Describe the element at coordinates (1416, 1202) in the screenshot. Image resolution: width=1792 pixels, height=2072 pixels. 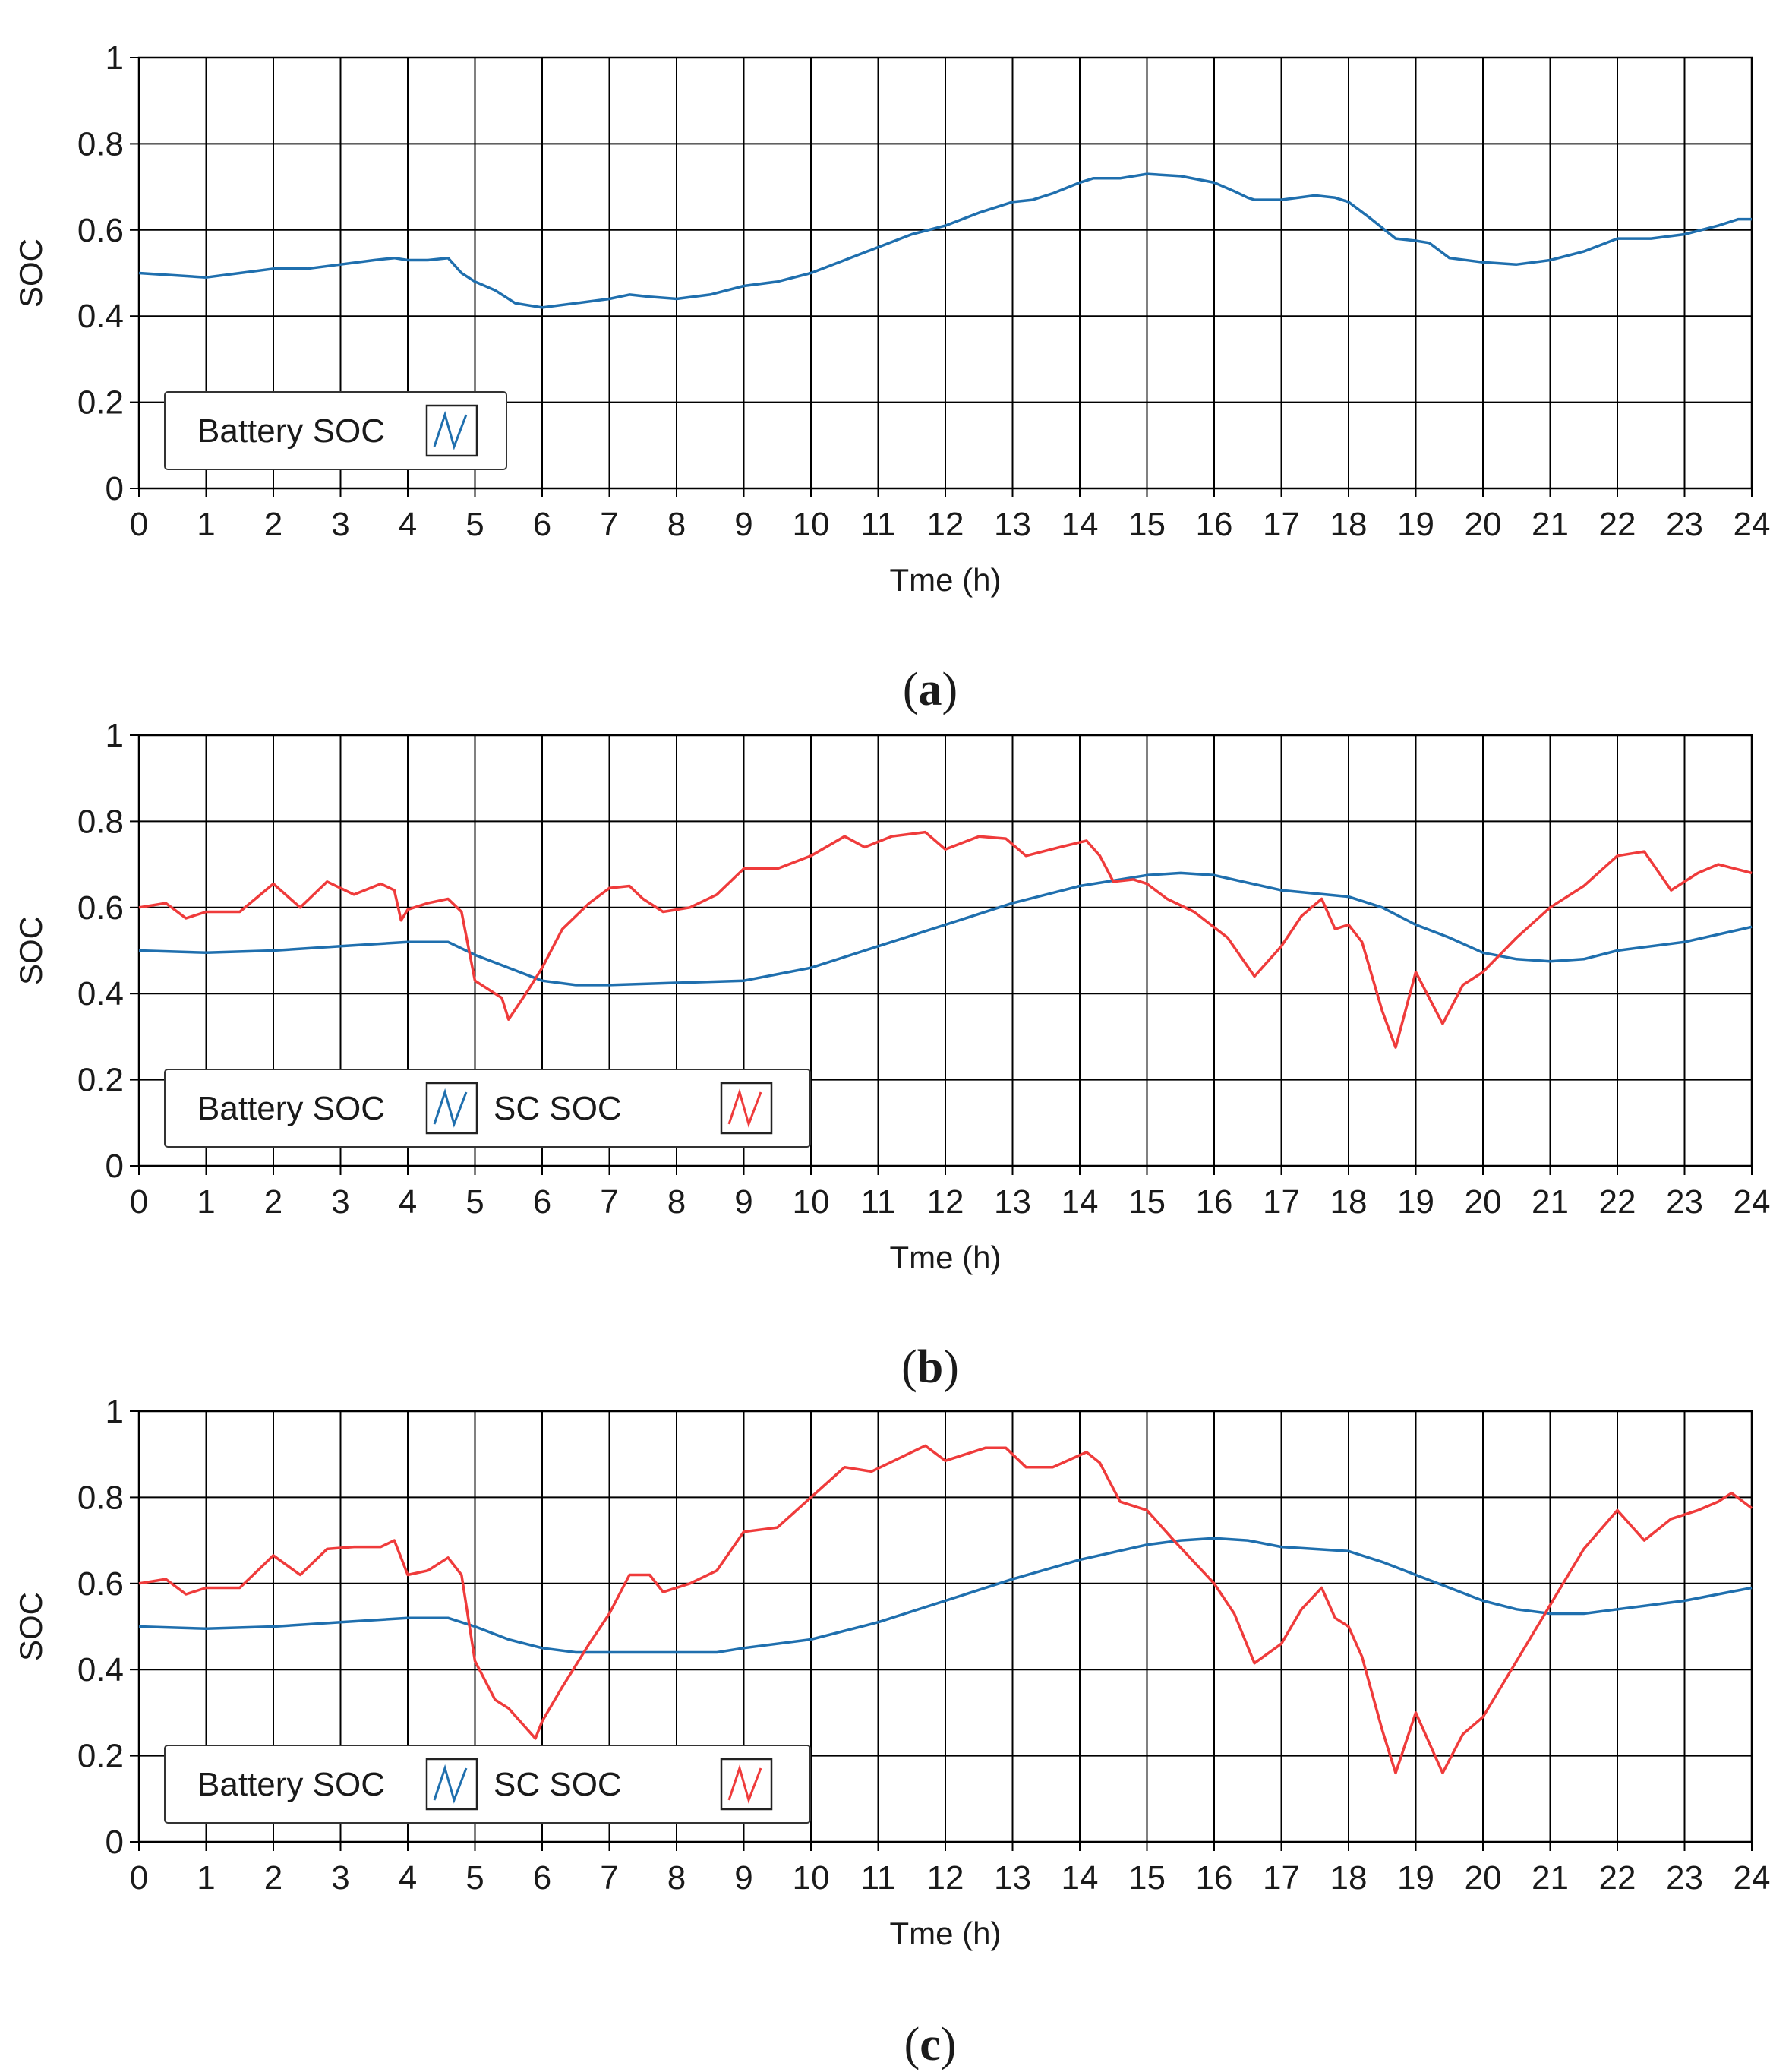
I see `x-tick-label: 19` at that location.